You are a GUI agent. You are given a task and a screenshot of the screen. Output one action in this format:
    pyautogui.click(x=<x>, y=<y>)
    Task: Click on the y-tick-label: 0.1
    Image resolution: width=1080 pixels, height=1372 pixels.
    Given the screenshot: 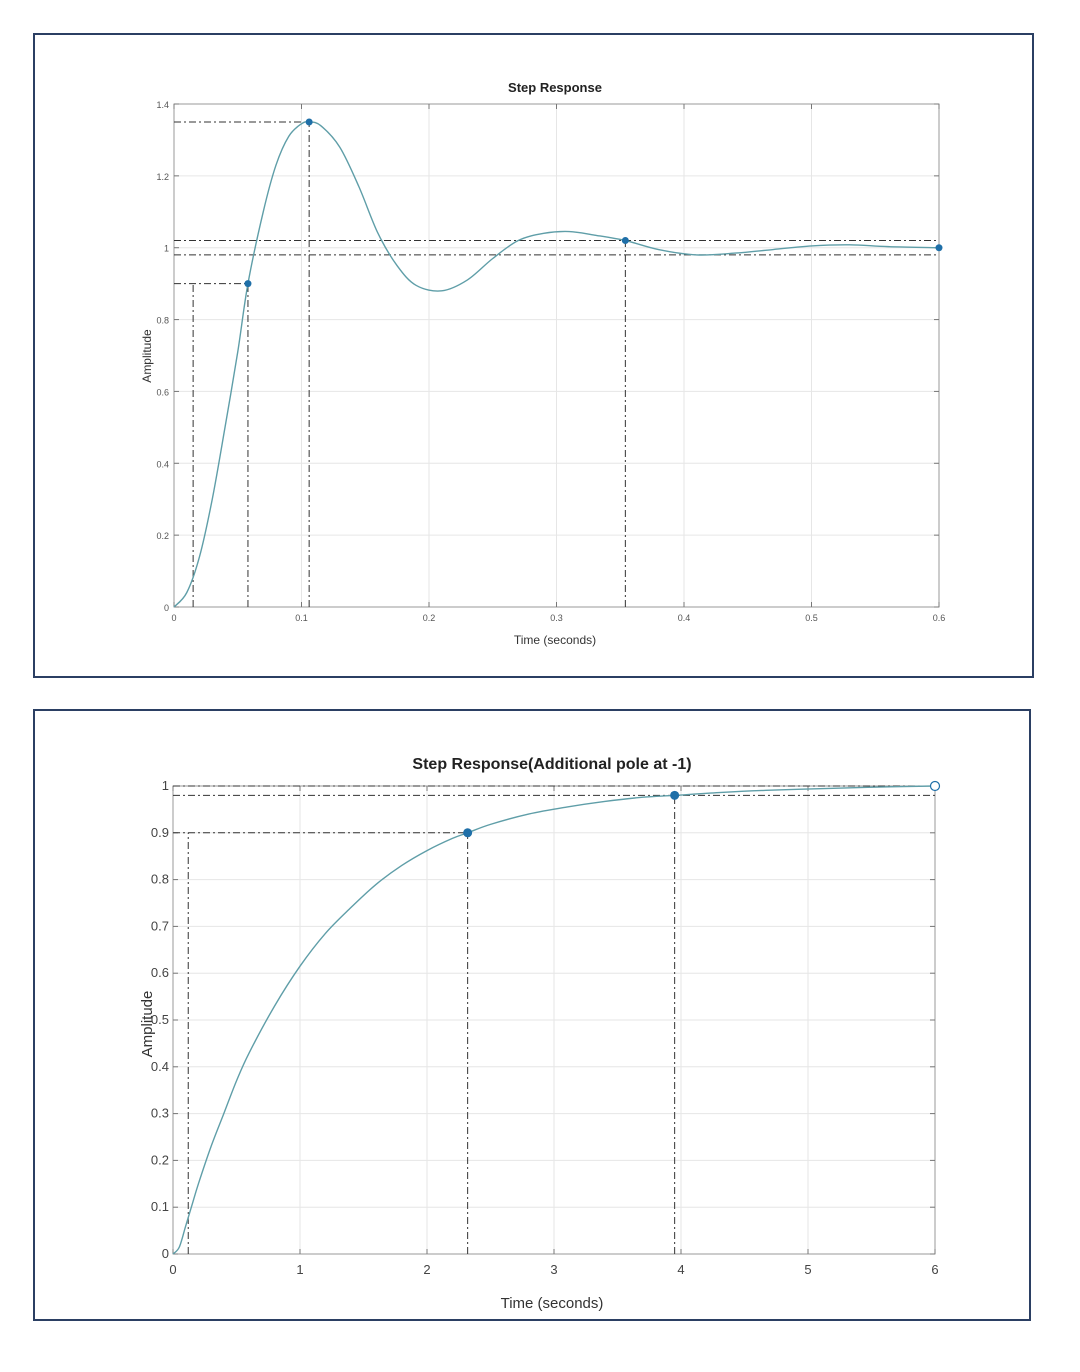 What is the action you would take?
    pyautogui.click(x=160, y=1206)
    